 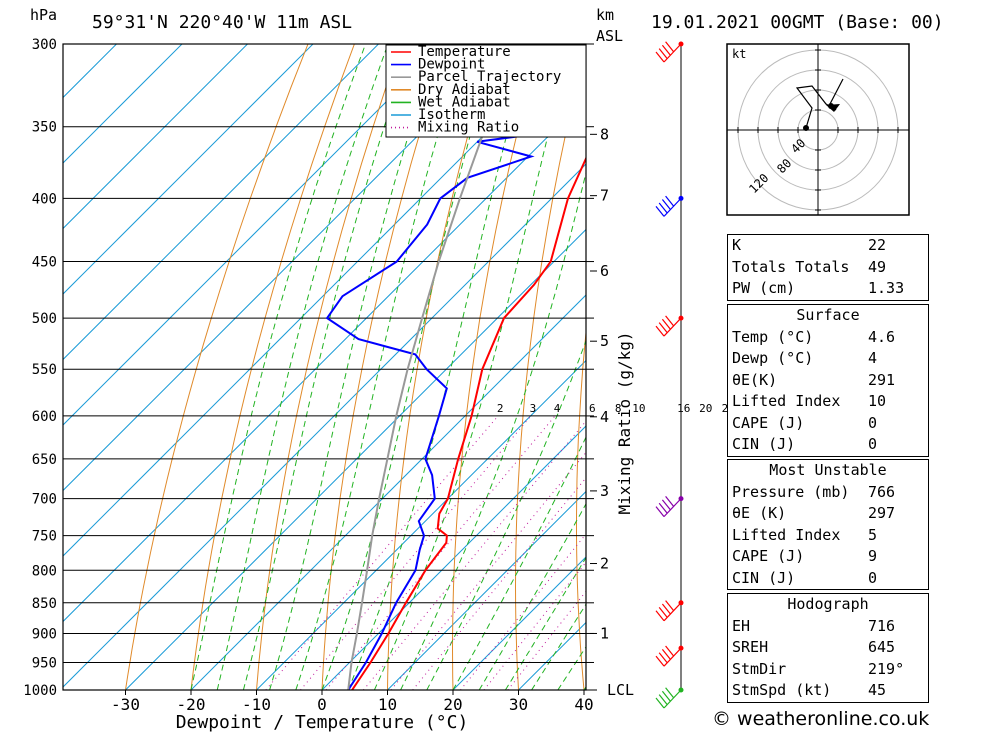 What do you see at coordinates (322, 704) in the screenshot?
I see `temperature-tick-label: 0` at bounding box center [322, 704].